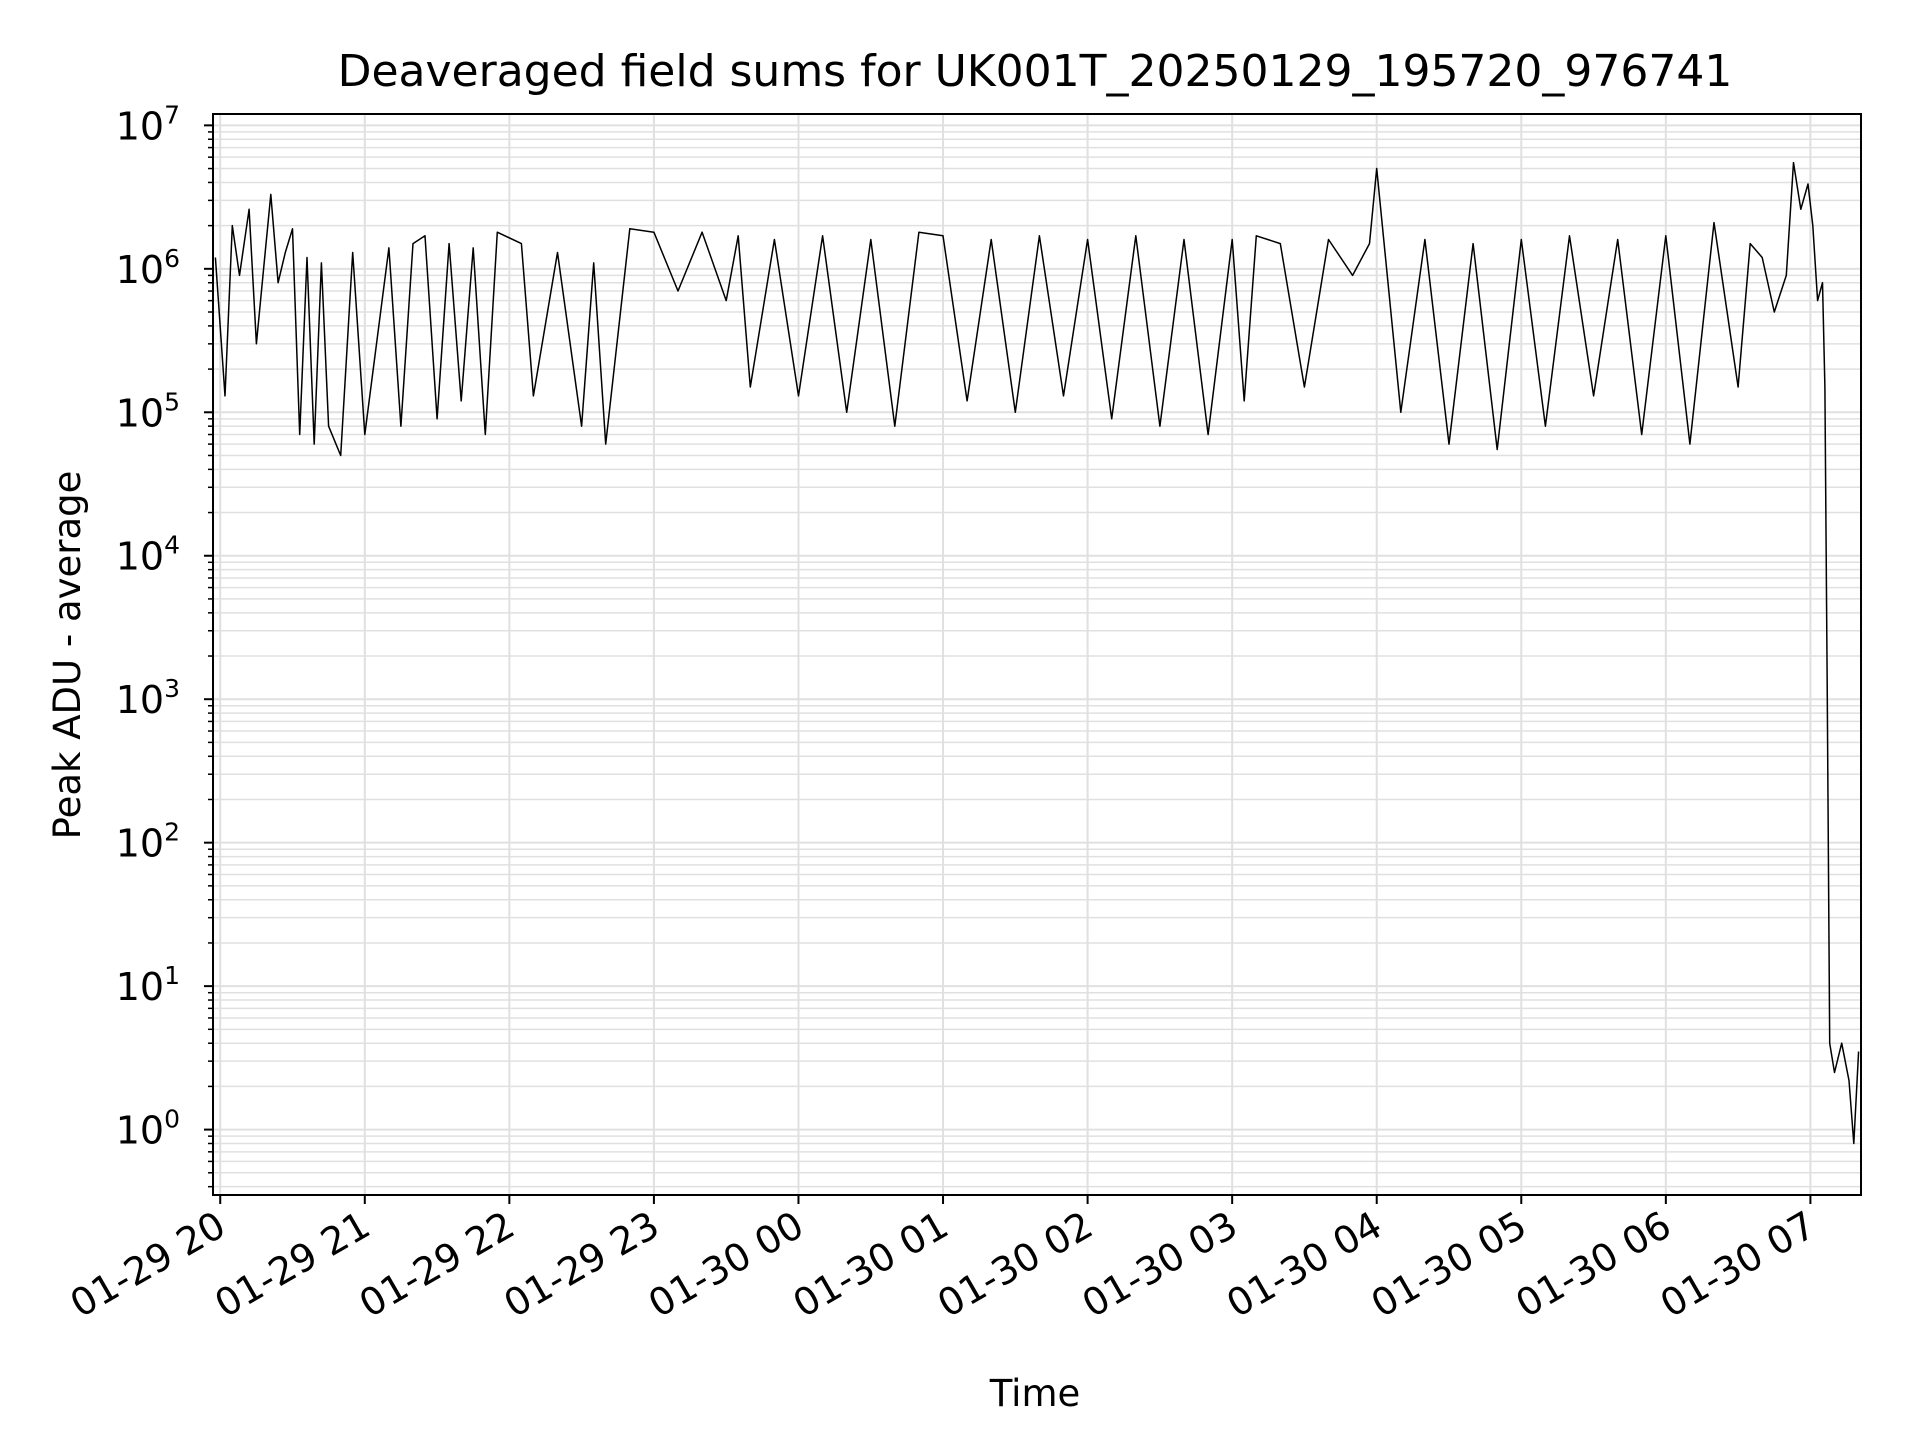  What do you see at coordinates (1449, 1265) in the screenshot?
I see `x-tick-label: 01-30 05` at bounding box center [1449, 1265].